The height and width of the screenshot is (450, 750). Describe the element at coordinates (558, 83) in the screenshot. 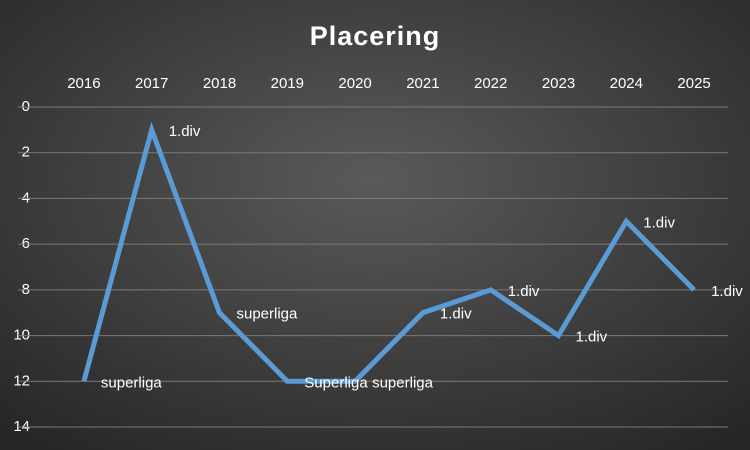

I see `x-tick-label: 2023` at that location.